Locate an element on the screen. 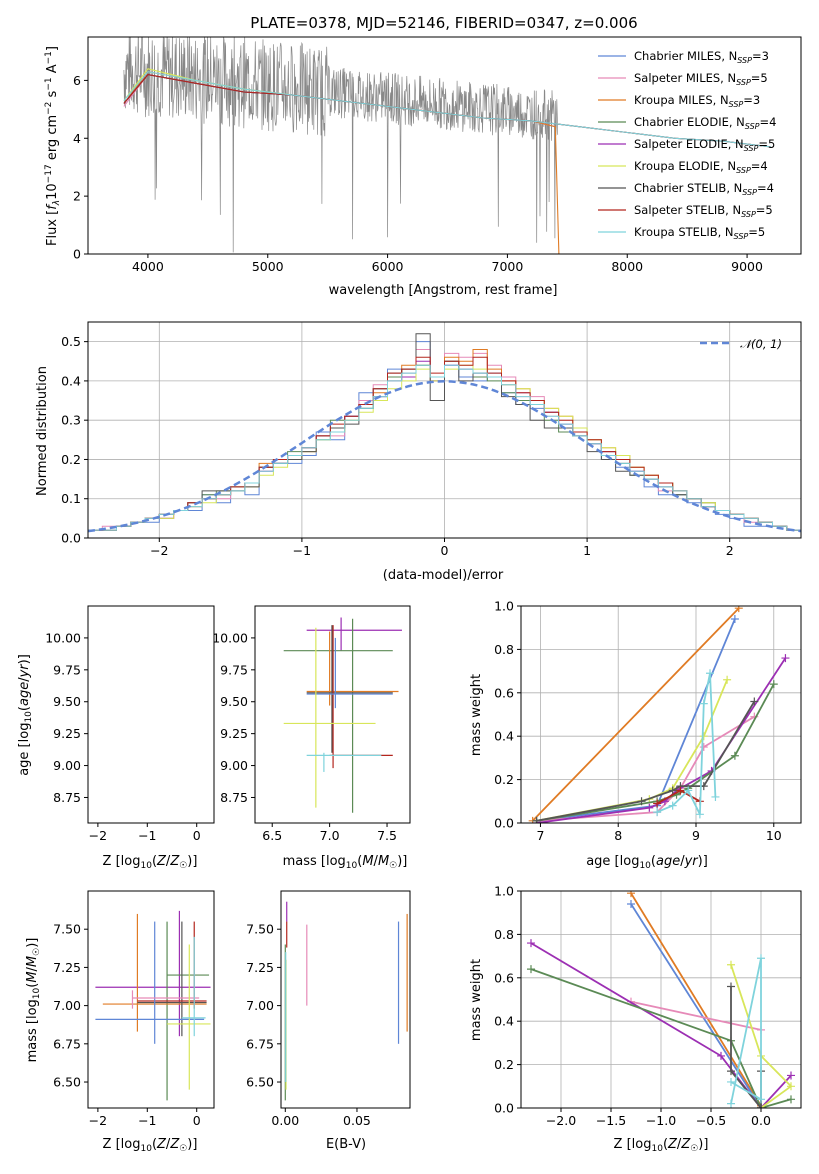 Image resolution: width=819 pixels, height=1174 pixels. histogram-ytick-label: 0.3 is located at coordinates (71, 420).